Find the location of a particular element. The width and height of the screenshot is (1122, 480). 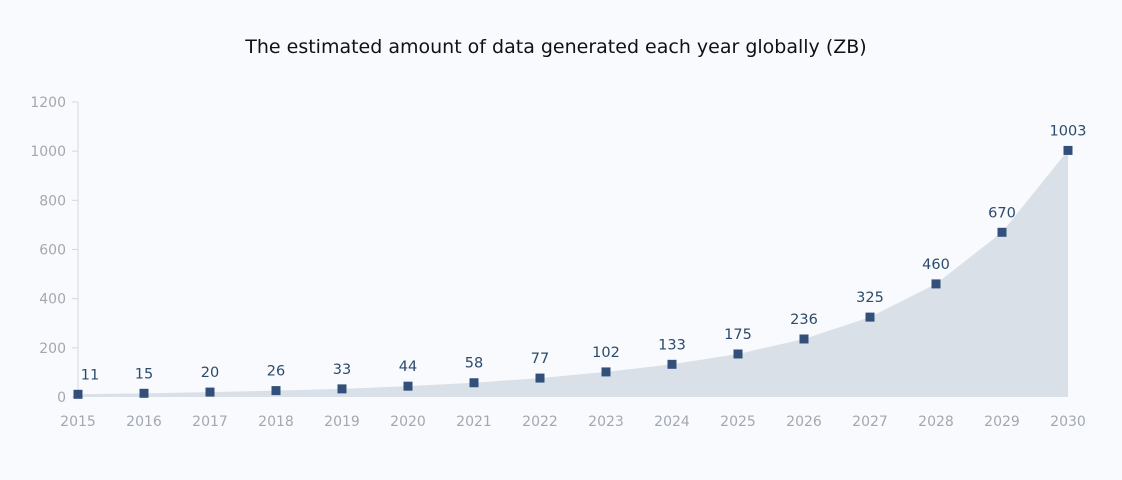

x-tick-label: 2019 is located at coordinates (342, 422).